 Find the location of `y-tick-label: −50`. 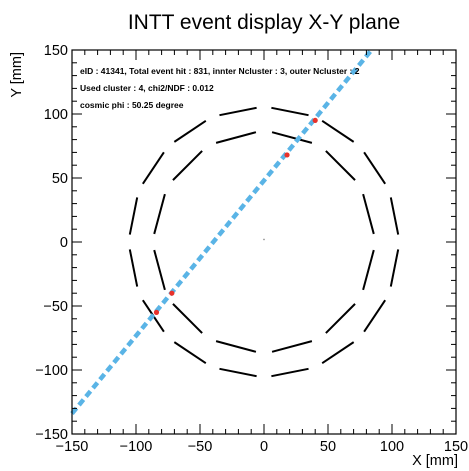

y-tick-label: −50 is located at coordinates (55, 307).